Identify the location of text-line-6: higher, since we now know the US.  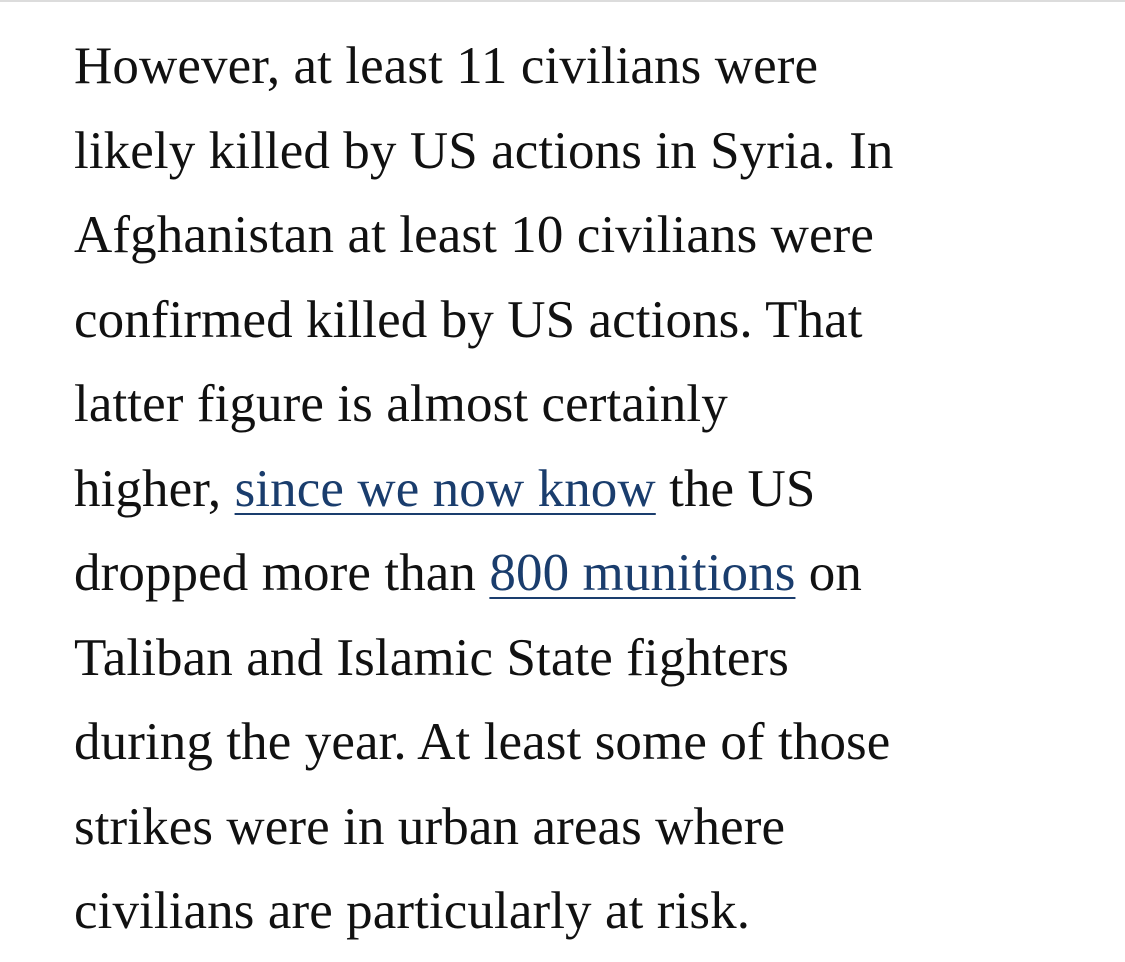
(574, 489).